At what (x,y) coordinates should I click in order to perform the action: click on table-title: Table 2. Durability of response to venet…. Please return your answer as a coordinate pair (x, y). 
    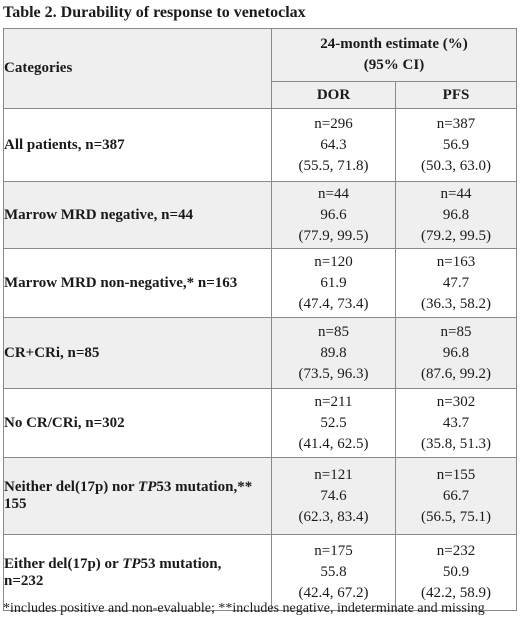
    Looking at the image, I should click on (154, 12).